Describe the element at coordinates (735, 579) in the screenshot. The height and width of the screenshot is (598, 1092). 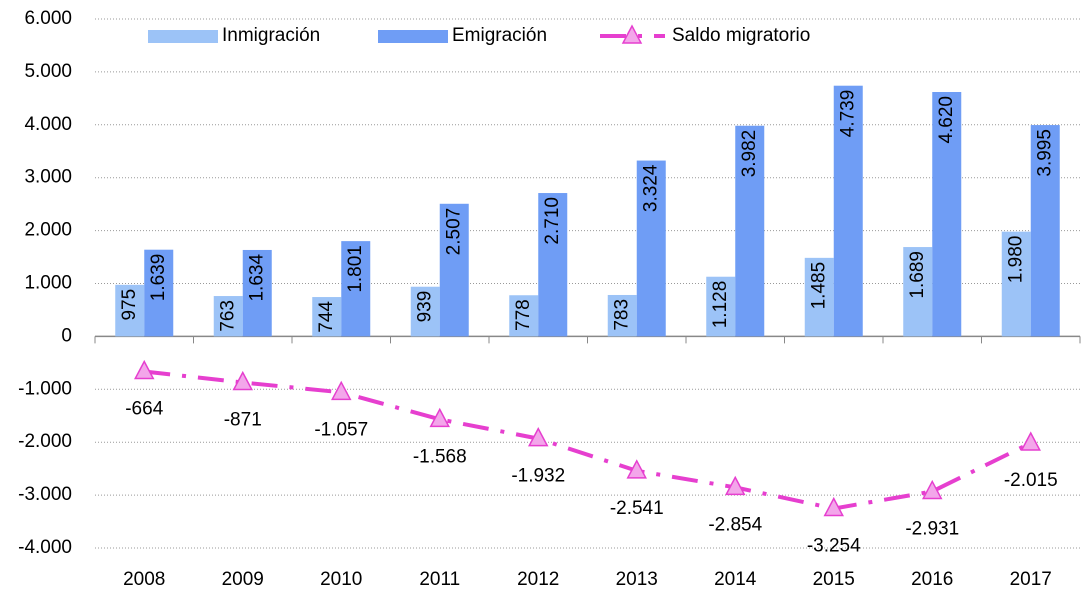
I see `x-tick-label: 2014` at that location.